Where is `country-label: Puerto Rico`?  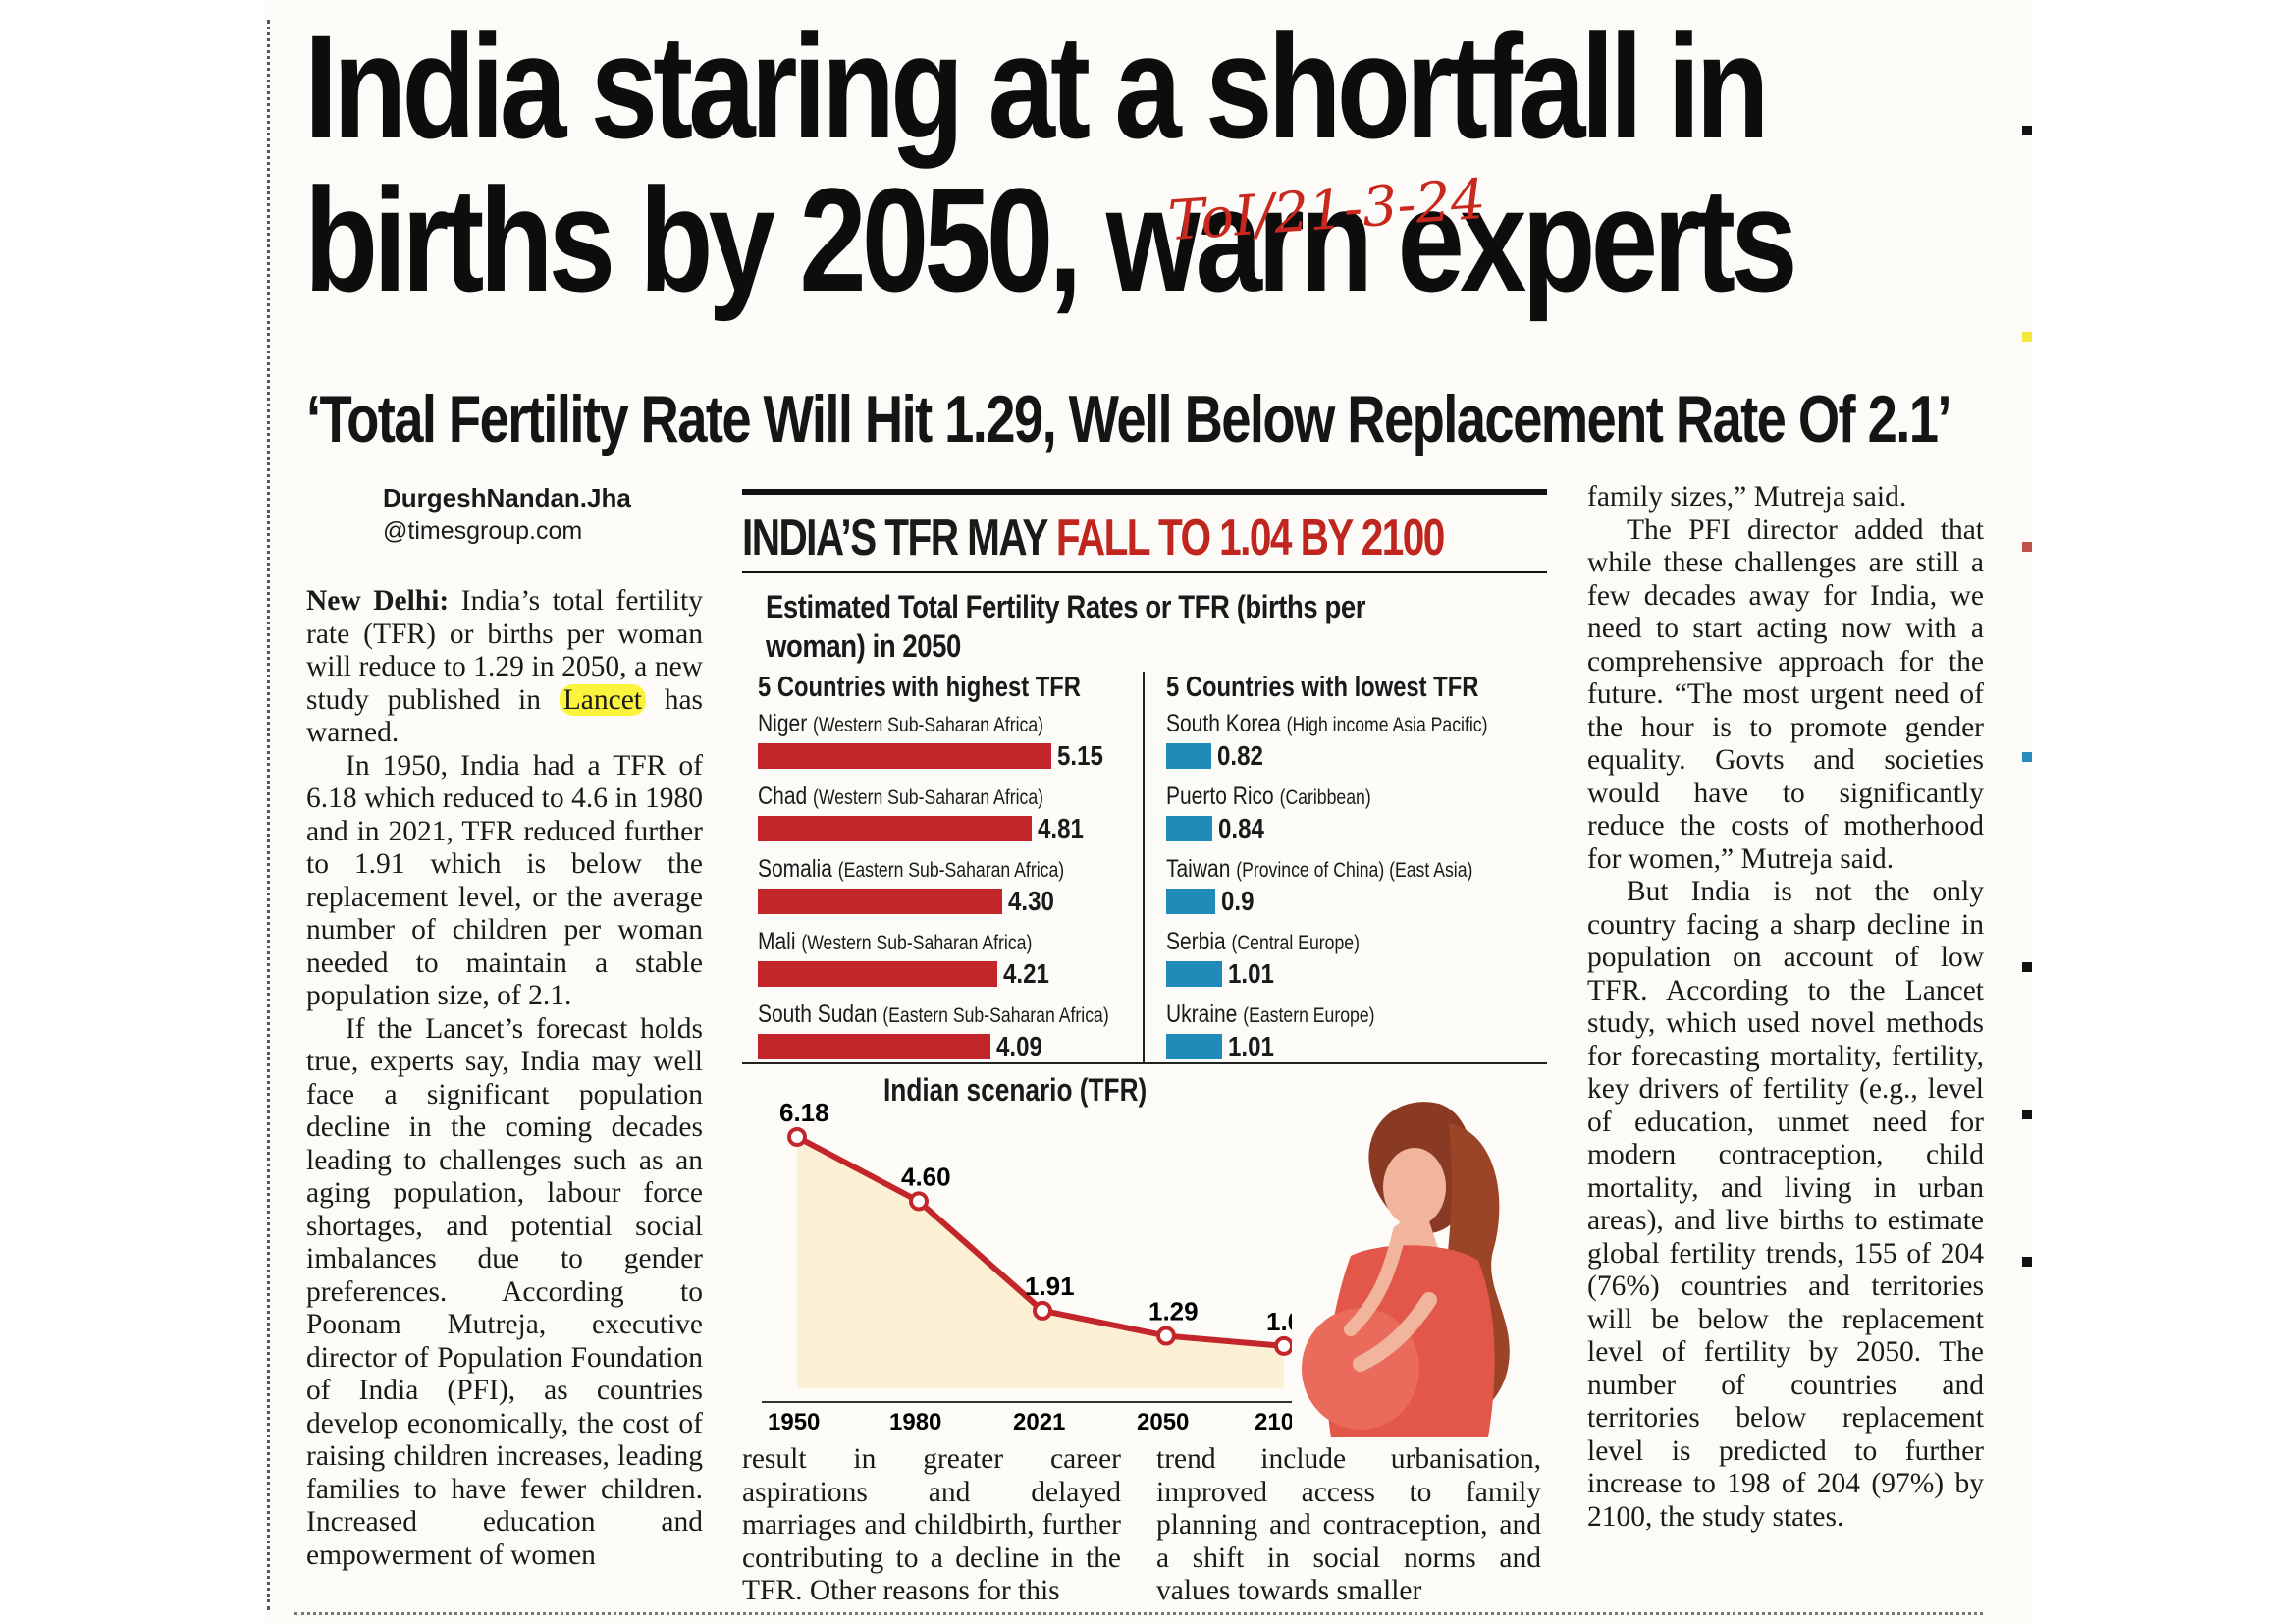
country-label: Puerto Rico is located at coordinates (1220, 796).